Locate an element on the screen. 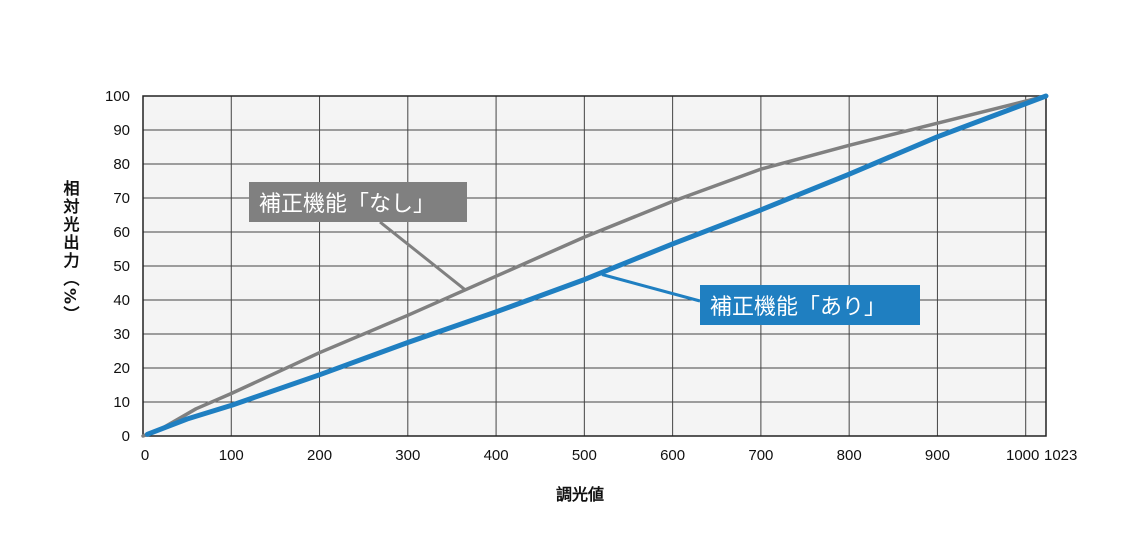  y-tick-labels: 0 10 20 30 40 50 60 70 80 90 100 is located at coordinates (117, 266).